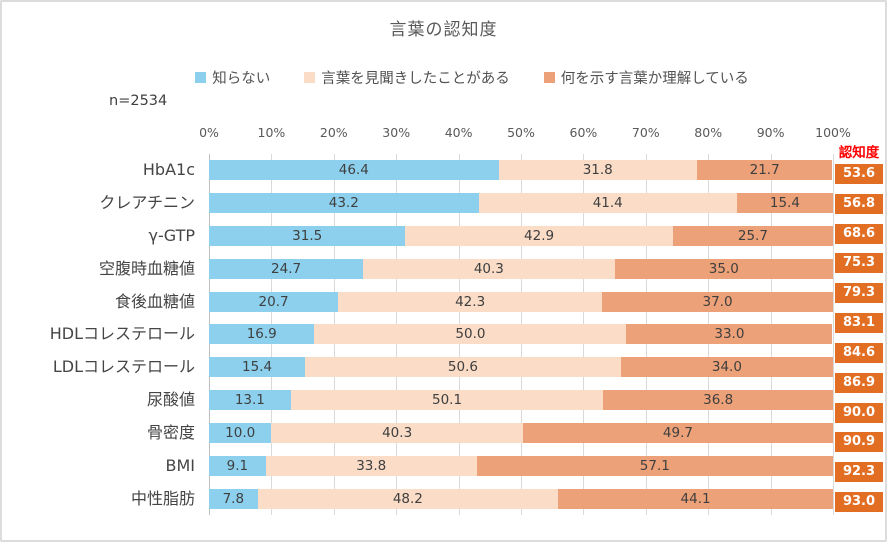  I want to click on bar-segment-understood: 44.1, so click(695, 498).